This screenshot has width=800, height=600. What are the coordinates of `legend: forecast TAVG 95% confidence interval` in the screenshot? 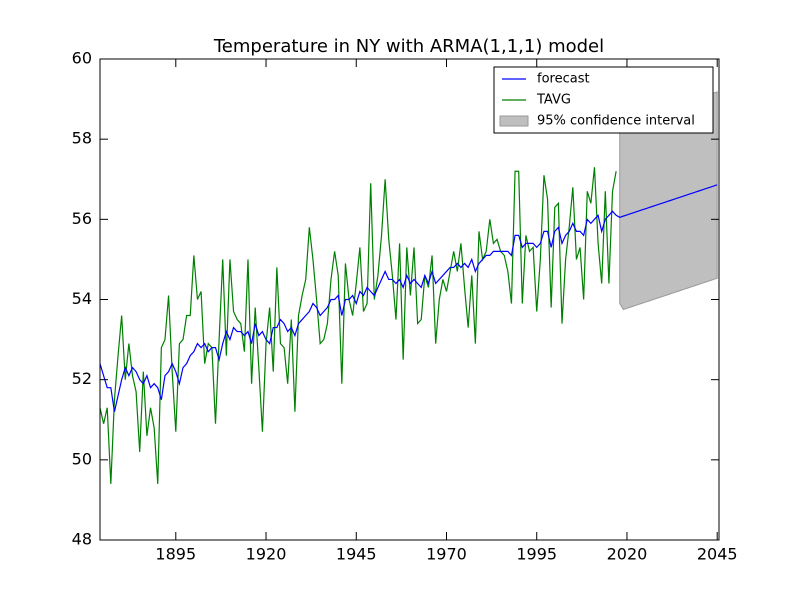 It's located at (603, 100).